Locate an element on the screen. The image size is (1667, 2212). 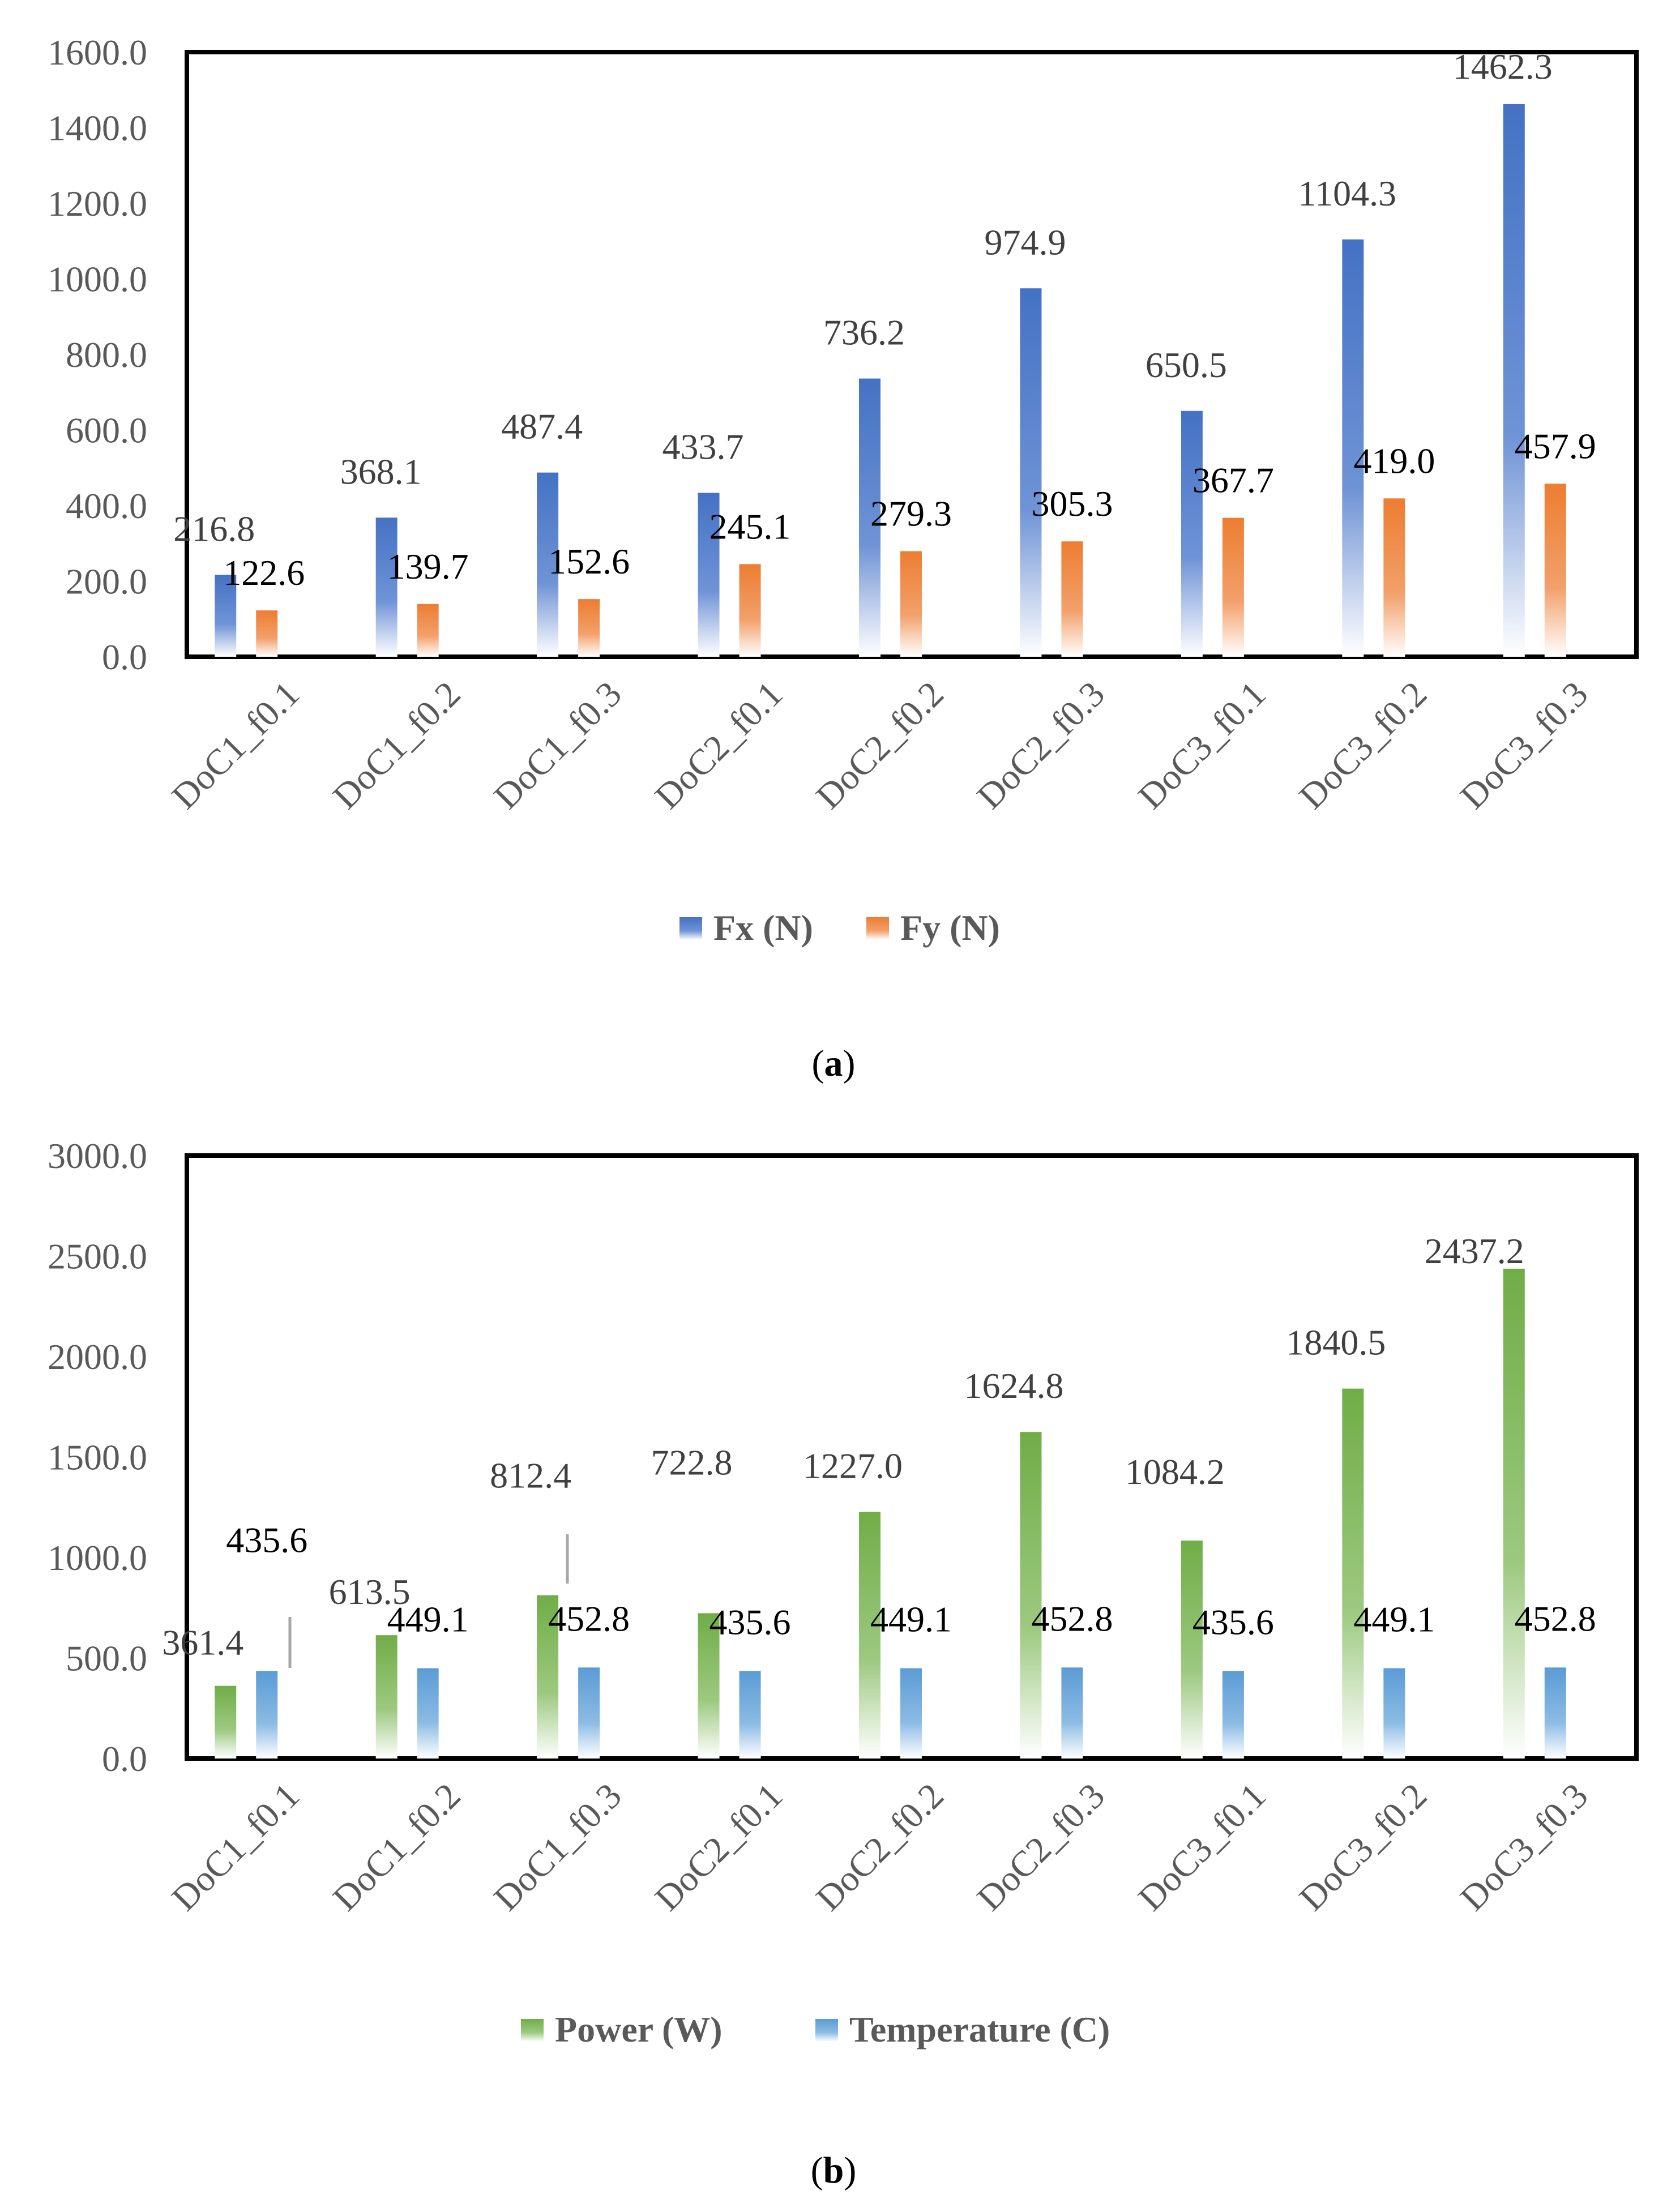
data-label: 279.3 is located at coordinates (911, 514).